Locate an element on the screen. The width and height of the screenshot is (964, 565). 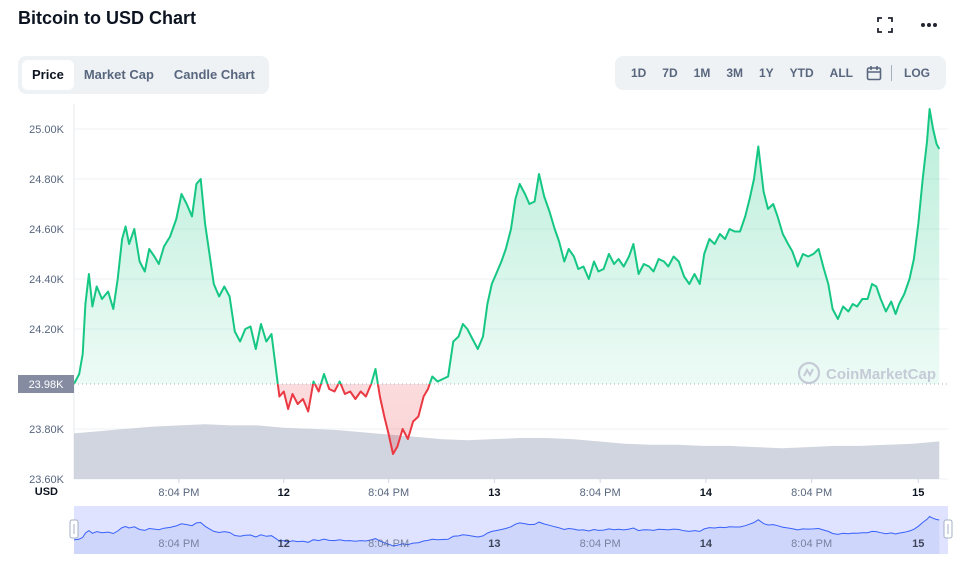
watermark-text: CoinMarketCap is located at coordinates (881, 374).